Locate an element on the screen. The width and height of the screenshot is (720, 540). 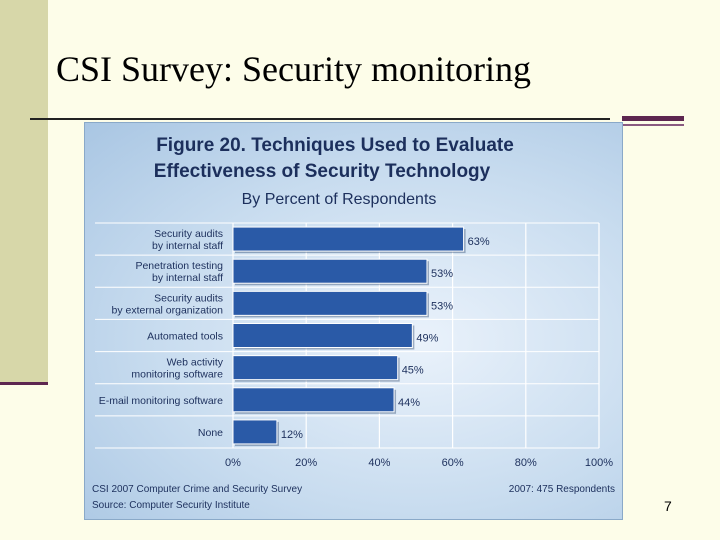
title-rule-accent-thin is located at coordinates (653, 125).